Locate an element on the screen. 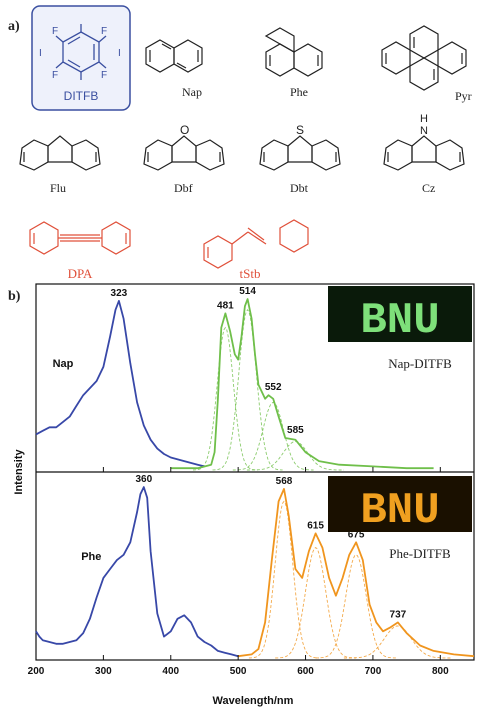 This screenshot has height=709, width=487. peak-label-1-3: 675 is located at coordinates (356, 534).